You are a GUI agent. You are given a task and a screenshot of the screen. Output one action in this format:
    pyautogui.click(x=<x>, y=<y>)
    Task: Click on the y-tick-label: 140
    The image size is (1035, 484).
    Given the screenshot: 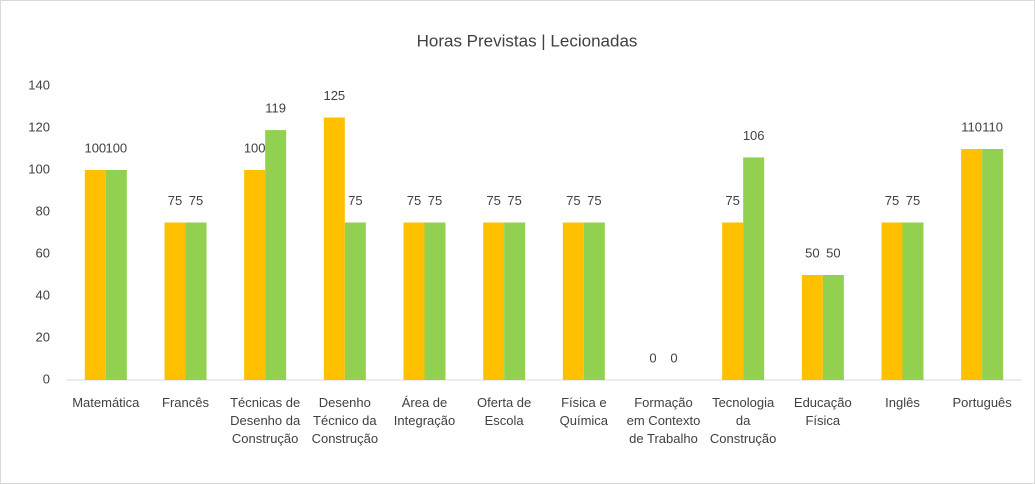 What is the action you would take?
    pyautogui.click(x=39, y=84)
    